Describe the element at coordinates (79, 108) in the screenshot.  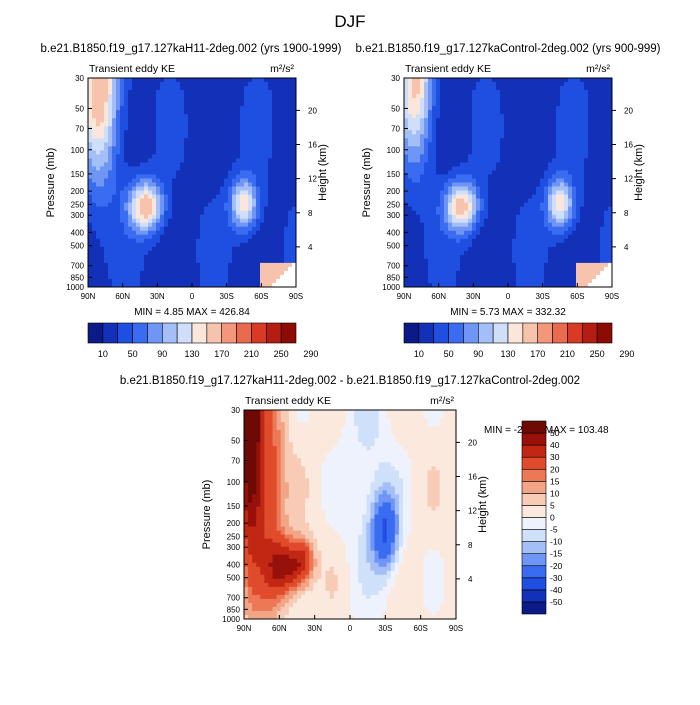
I see `y-tick-label: 50` at that location.